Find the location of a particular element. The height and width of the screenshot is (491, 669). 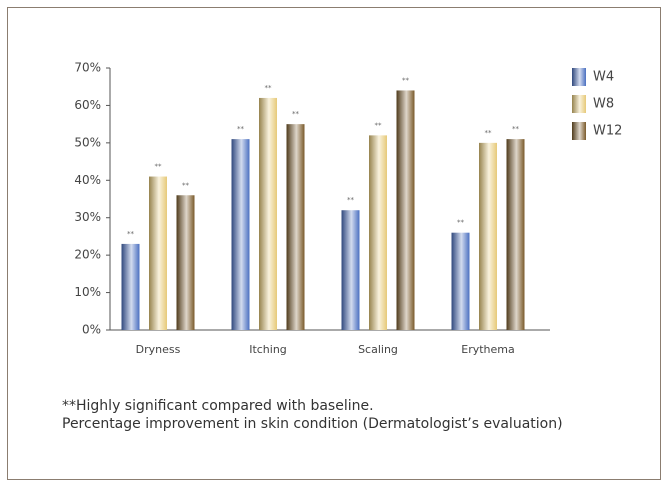

x-tick-label: Erythema is located at coordinates (488, 349).